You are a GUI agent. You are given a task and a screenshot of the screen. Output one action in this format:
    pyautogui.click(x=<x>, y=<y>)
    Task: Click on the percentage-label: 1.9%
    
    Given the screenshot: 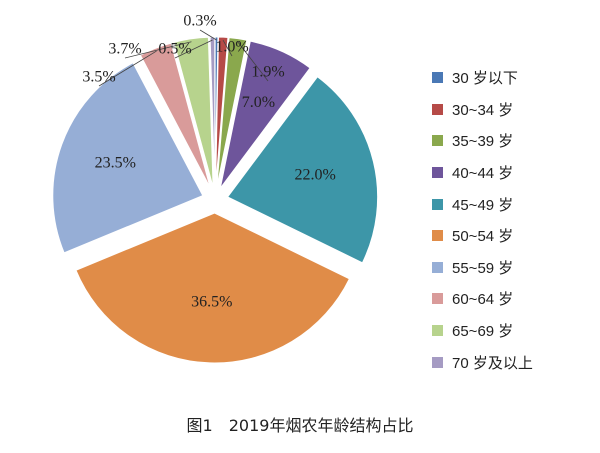 What is the action you would take?
    pyautogui.click(x=267, y=72)
    